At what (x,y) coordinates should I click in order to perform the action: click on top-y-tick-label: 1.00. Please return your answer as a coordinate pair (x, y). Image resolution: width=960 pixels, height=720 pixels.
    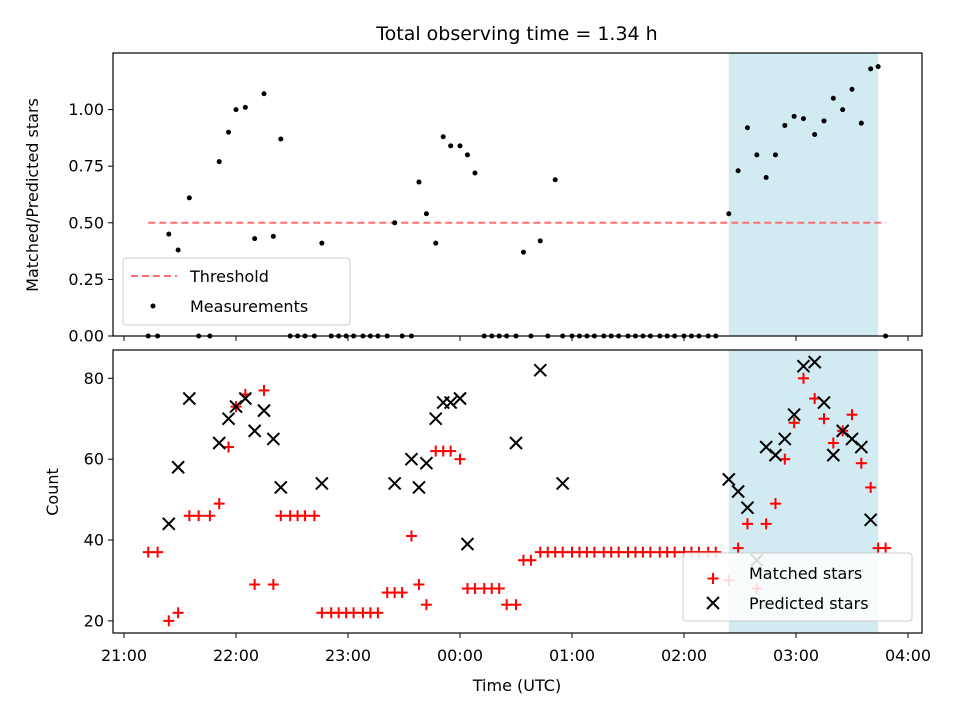
    Looking at the image, I should click on (86, 109).